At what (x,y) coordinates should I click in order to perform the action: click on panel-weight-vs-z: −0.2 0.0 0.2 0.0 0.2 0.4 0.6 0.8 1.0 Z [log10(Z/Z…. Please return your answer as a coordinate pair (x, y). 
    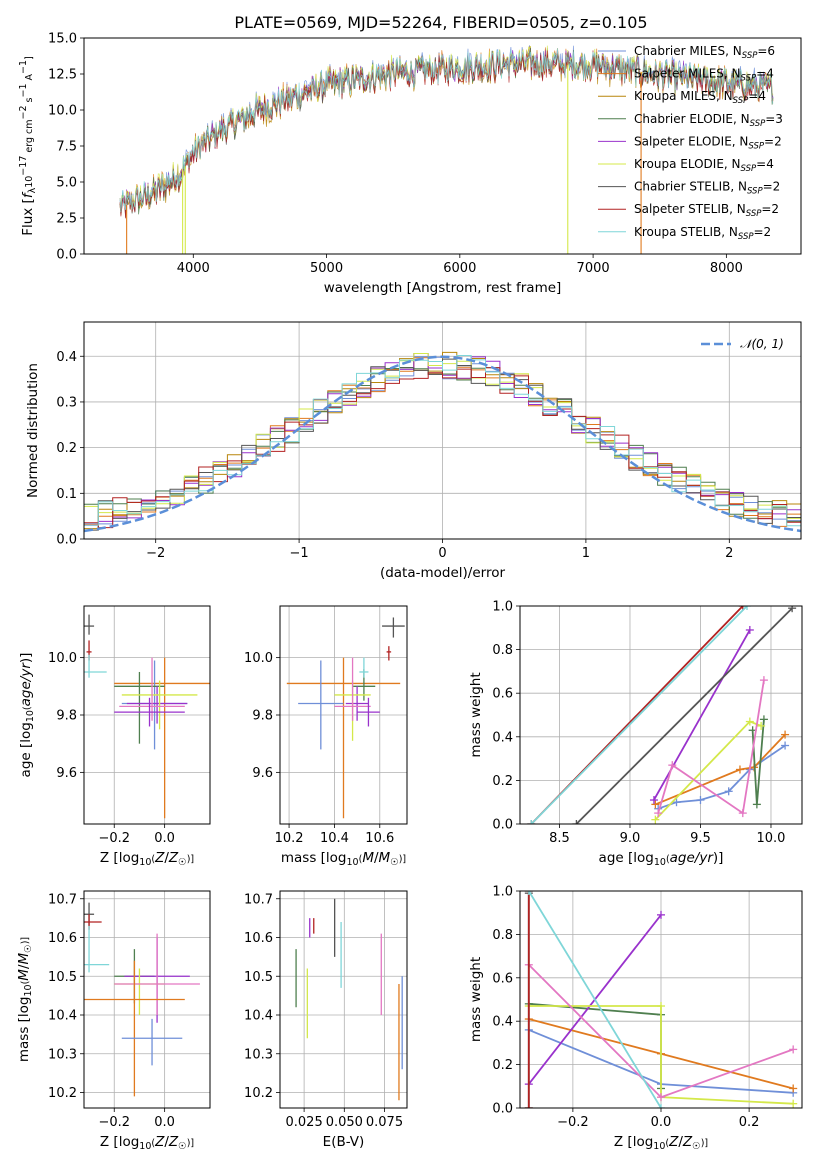
    Looking at the image, I should click on (635, 1018).